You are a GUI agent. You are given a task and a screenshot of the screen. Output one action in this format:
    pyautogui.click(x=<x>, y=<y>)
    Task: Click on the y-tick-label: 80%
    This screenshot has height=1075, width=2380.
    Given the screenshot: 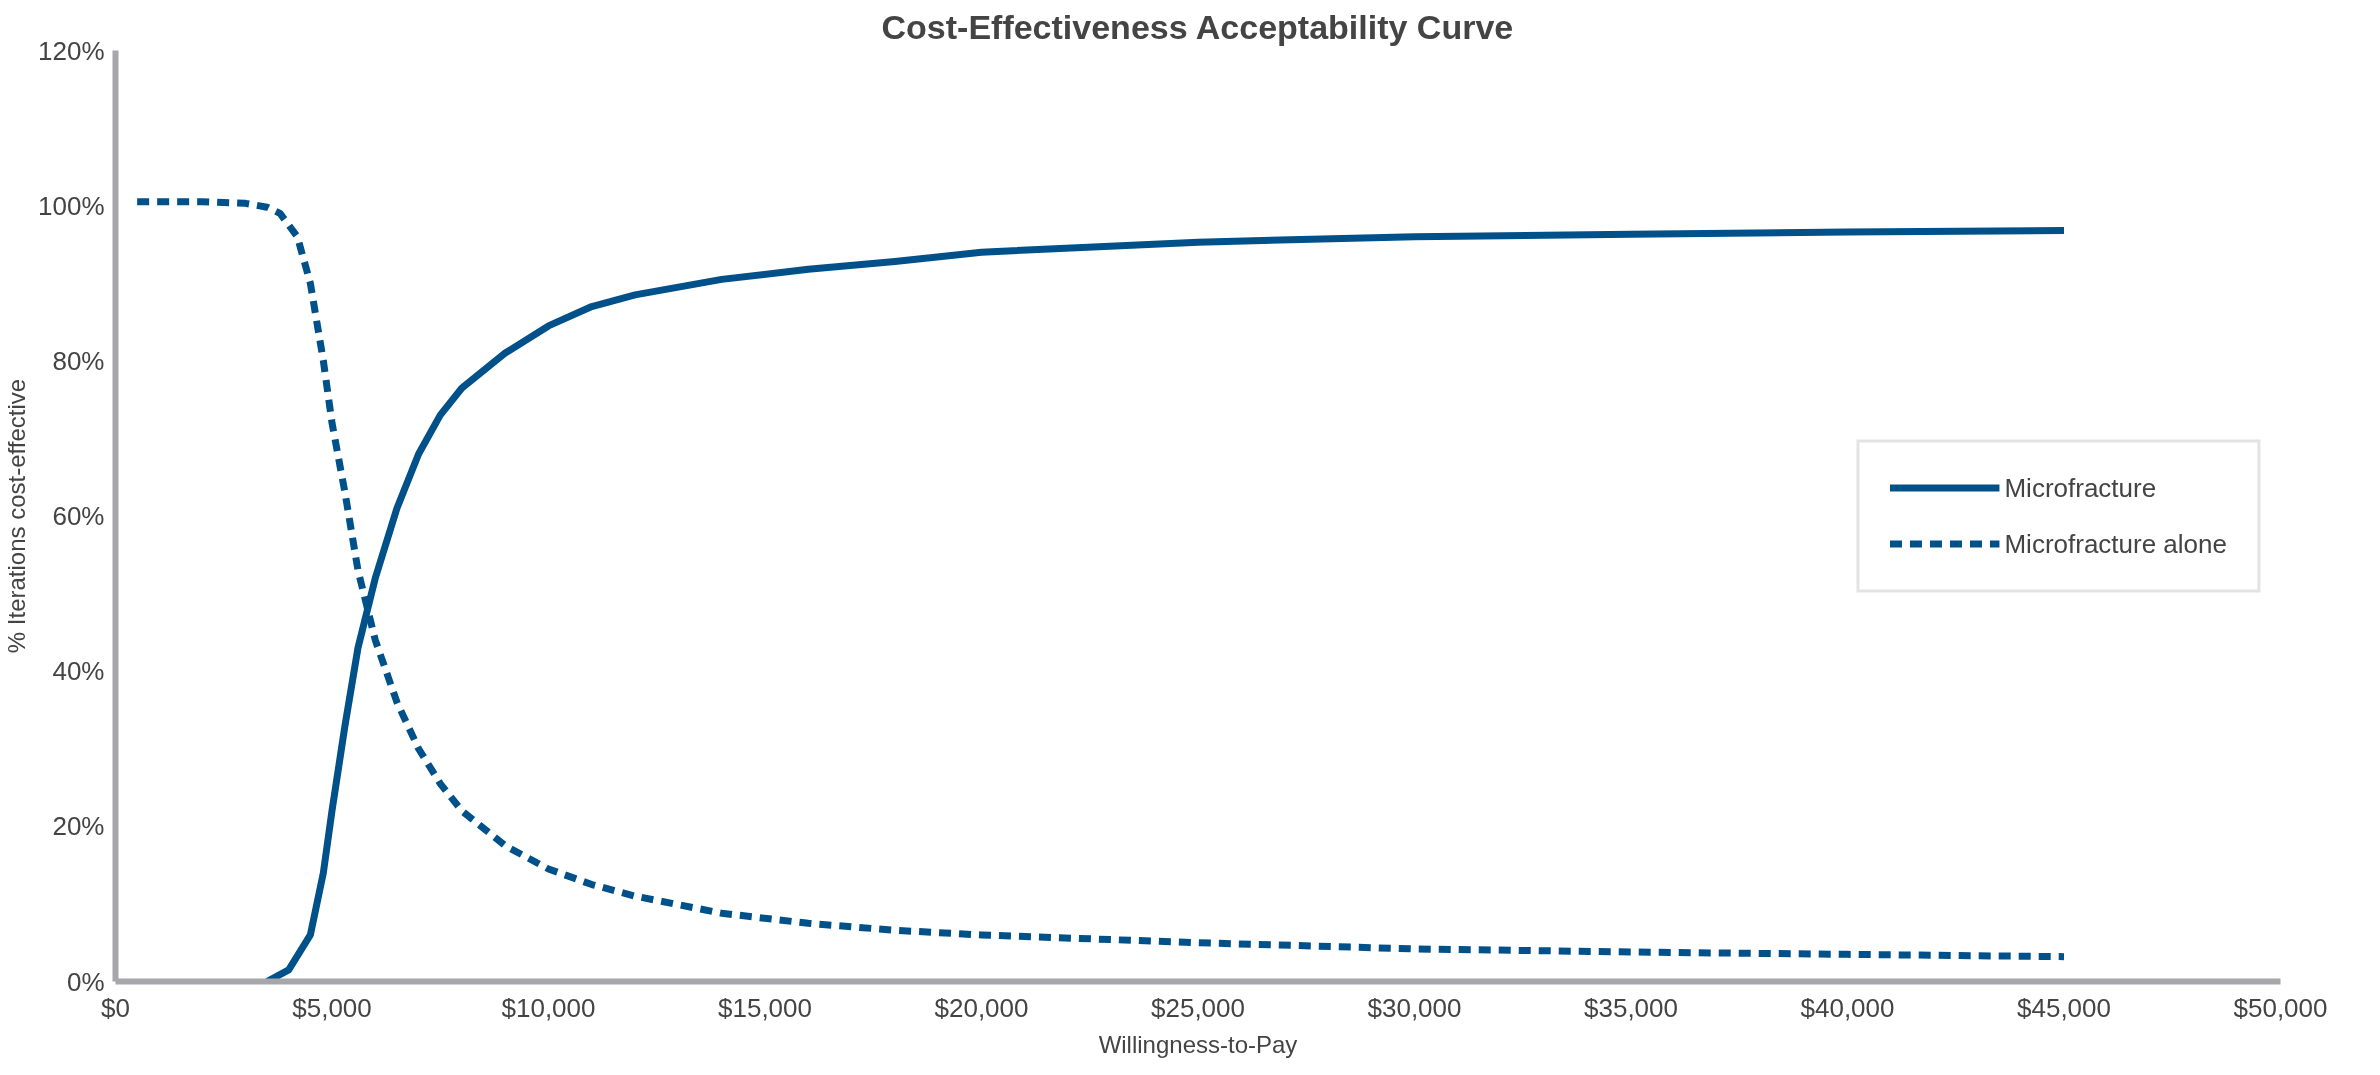 What is the action you would take?
    pyautogui.click(x=78, y=360)
    